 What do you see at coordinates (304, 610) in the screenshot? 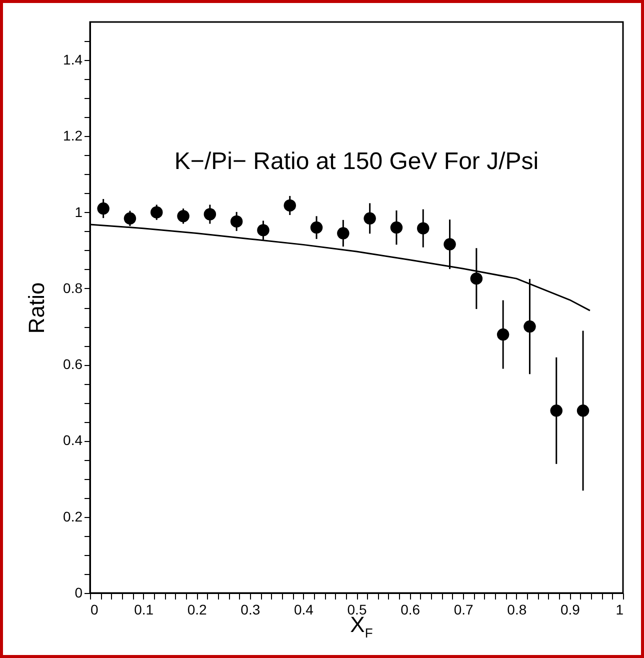
I see `x-tick-label: 0.4` at bounding box center [304, 610].